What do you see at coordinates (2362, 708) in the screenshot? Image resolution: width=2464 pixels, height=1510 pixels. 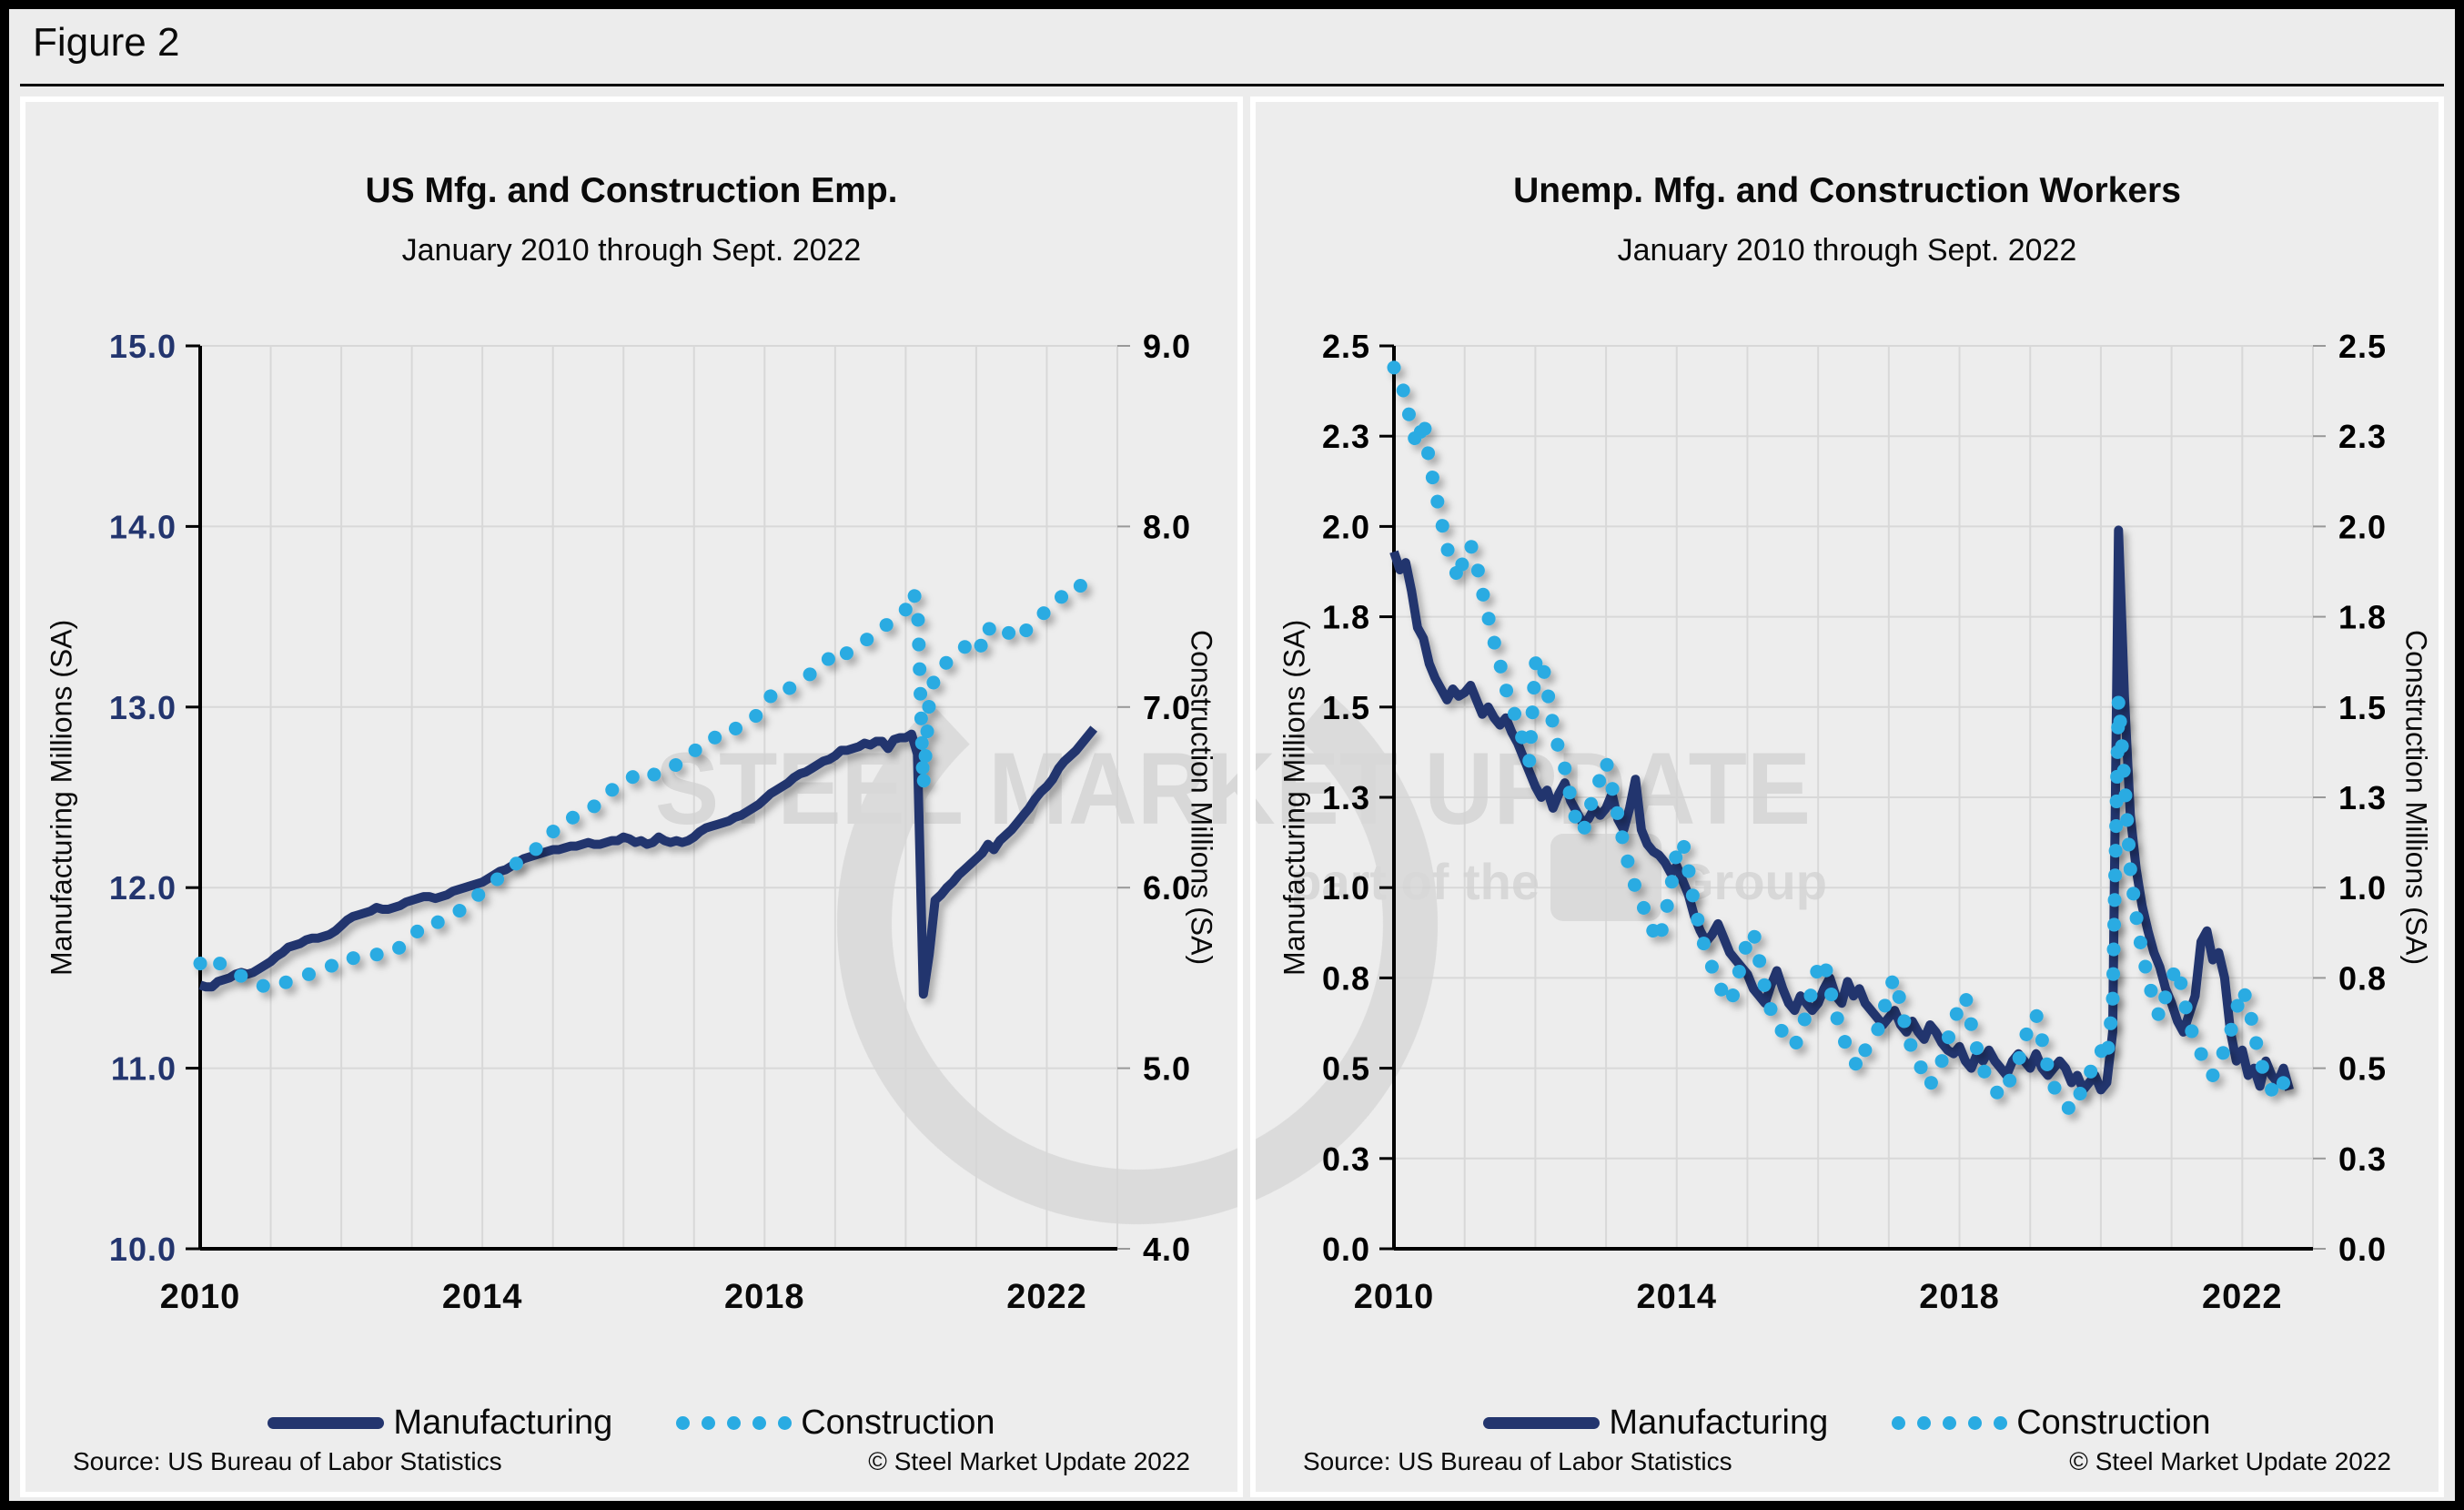 I see `y-tick-label-right: 1.5` at bounding box center [2362, 708].